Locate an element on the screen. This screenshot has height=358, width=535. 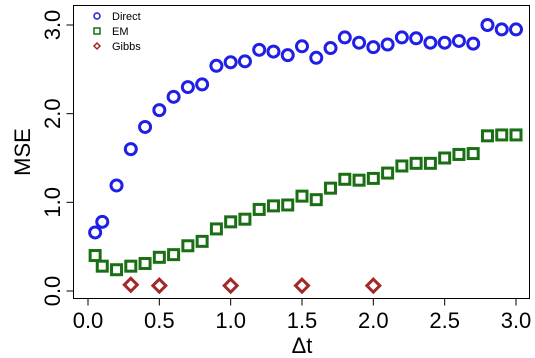
y-tick-label: 3.0 is located at coordinates (52, 25).